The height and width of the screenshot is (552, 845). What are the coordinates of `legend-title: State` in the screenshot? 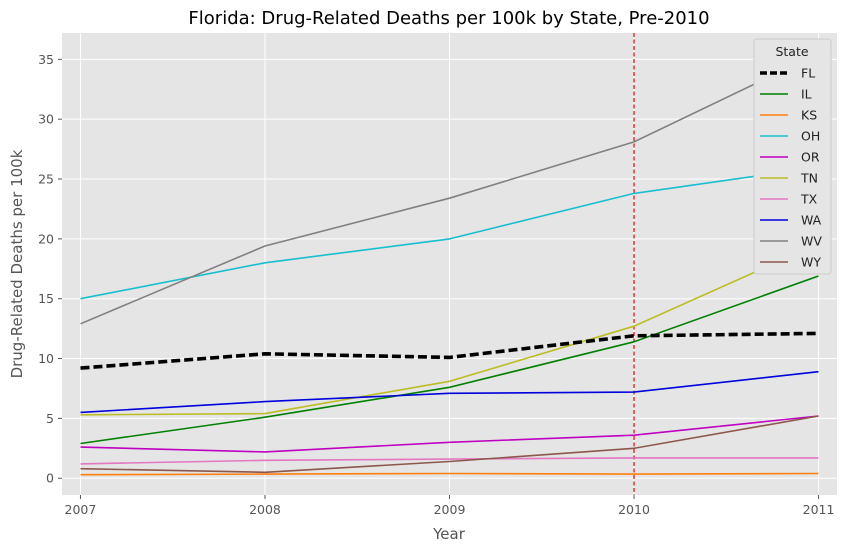 It's located at (791, 51).